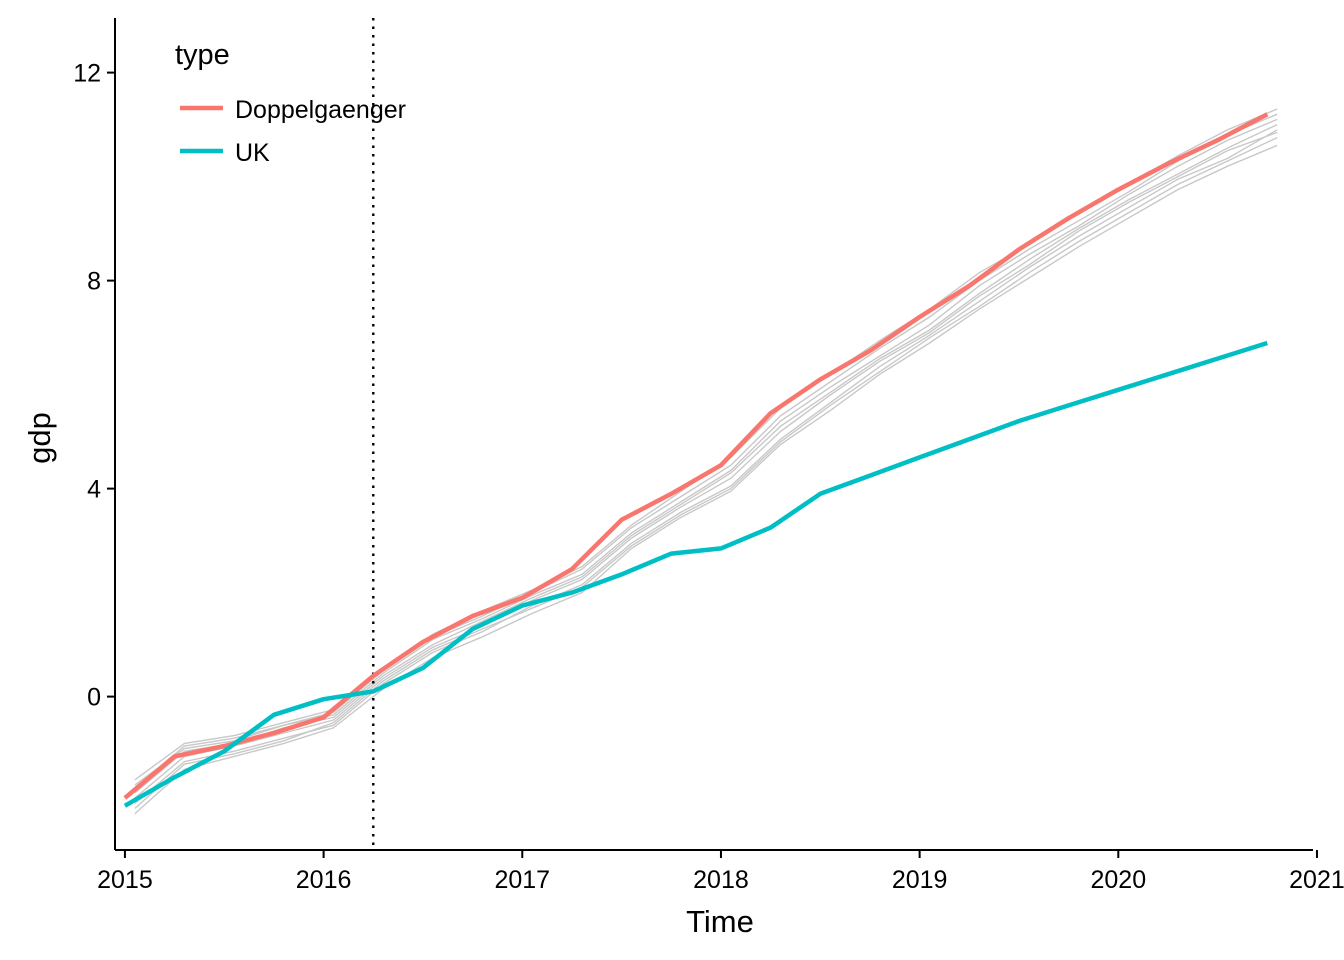  What do you see at coordinates (721, 880) in the screenshot?
I see `x-tick-label: 2018` at bounding box center [721, 880].